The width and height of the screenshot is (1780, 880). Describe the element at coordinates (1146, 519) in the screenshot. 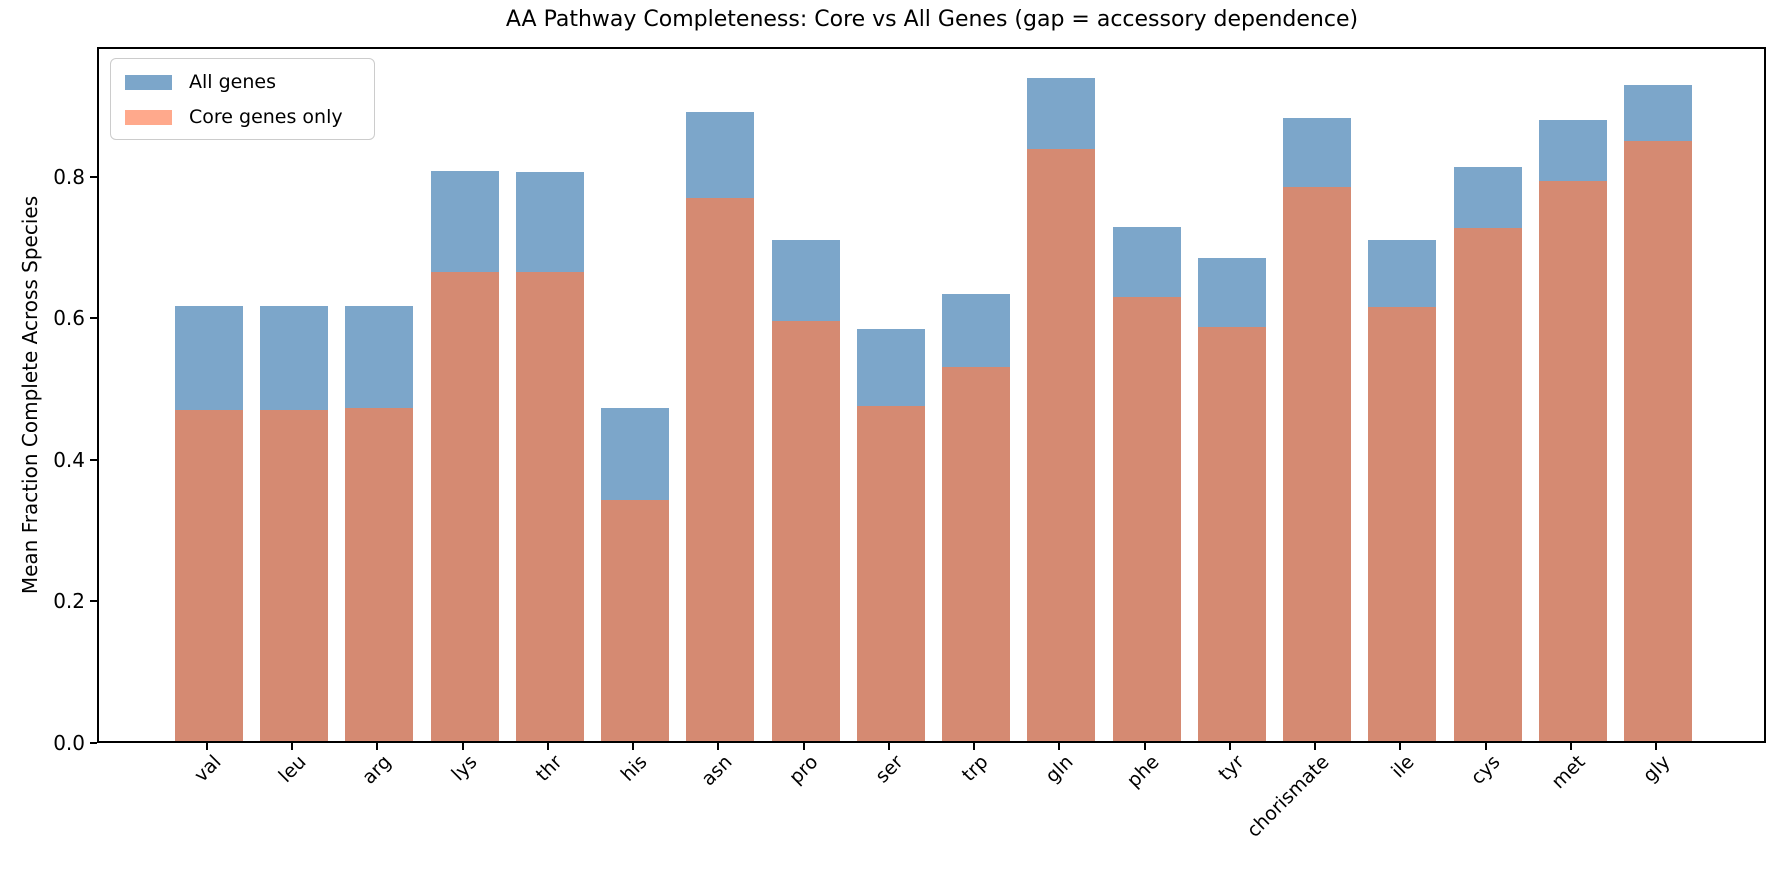

I see `bar-core-genes-phe` at that location.